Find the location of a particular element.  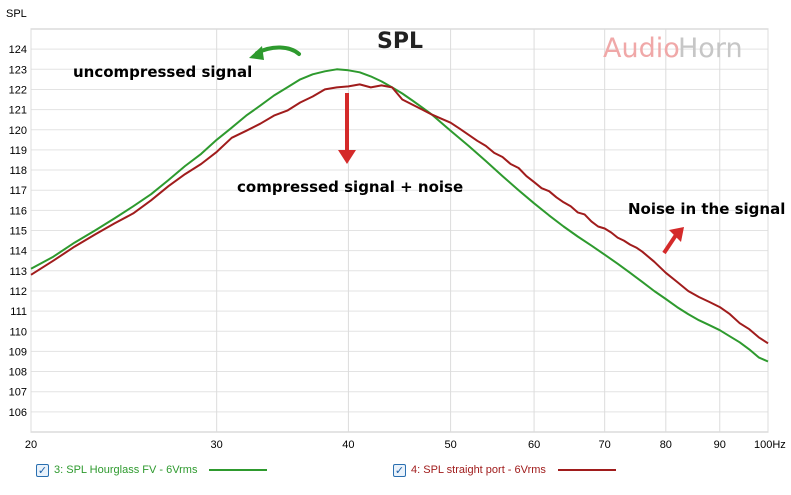

y-tick-label: 111 is located at coordinates (18, 312).